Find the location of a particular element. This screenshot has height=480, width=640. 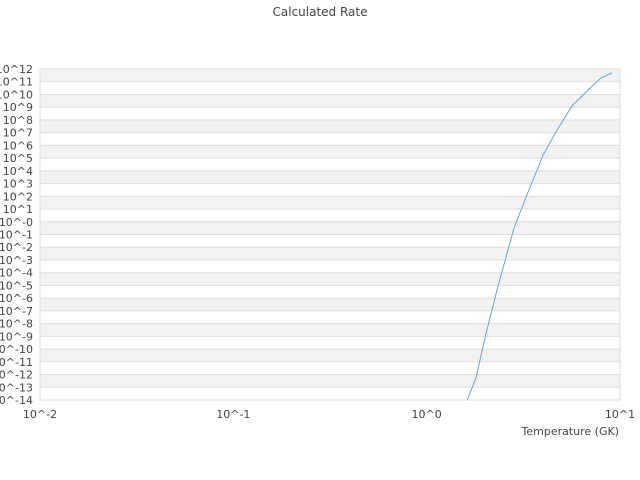

y-tick-label: 10^7 is located at coordinates (18, 133).